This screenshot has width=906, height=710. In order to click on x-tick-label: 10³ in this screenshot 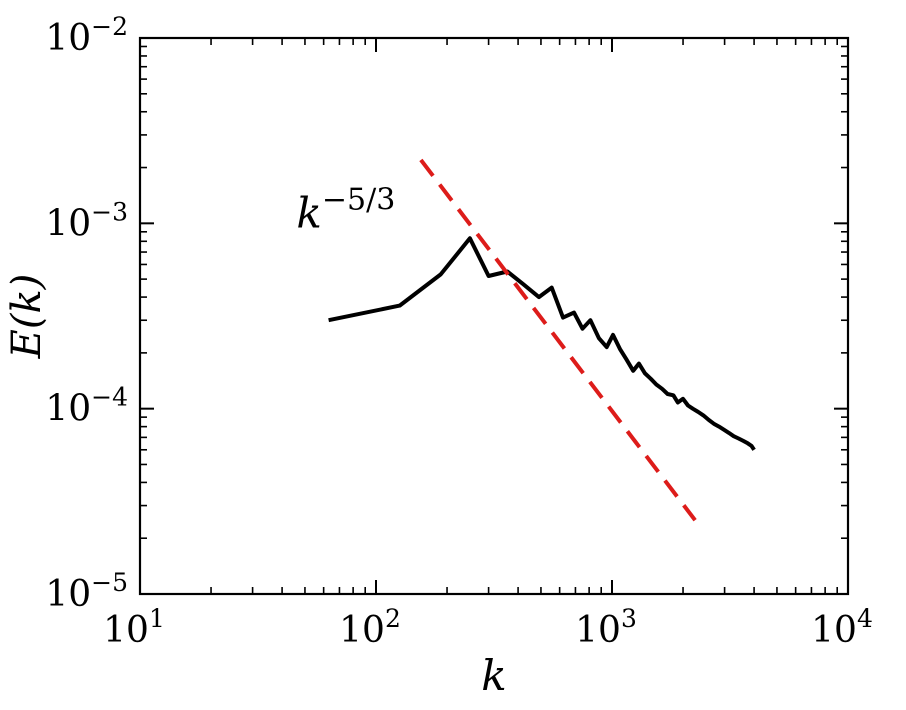, I will do `click(606, 627)`.